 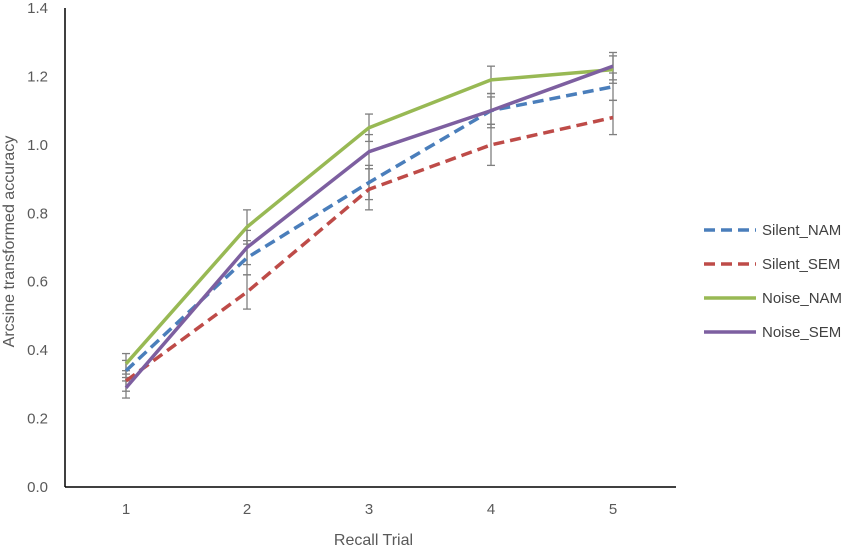 I want to click on x-tick-label: 3, so click(x=369, y=509).